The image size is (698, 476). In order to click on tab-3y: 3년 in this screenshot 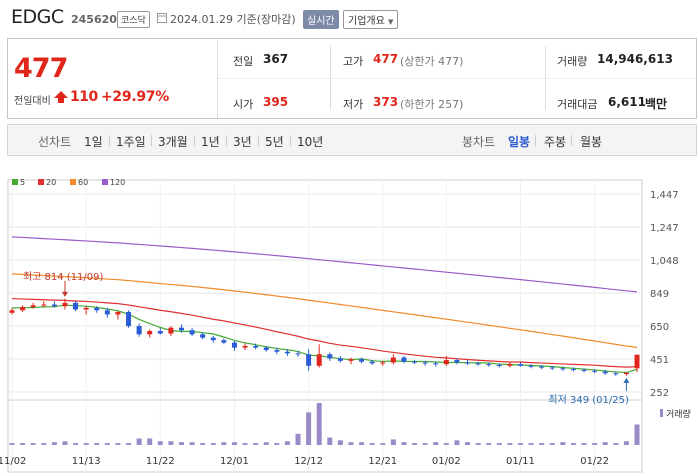, I will do `click(242, 142)`.